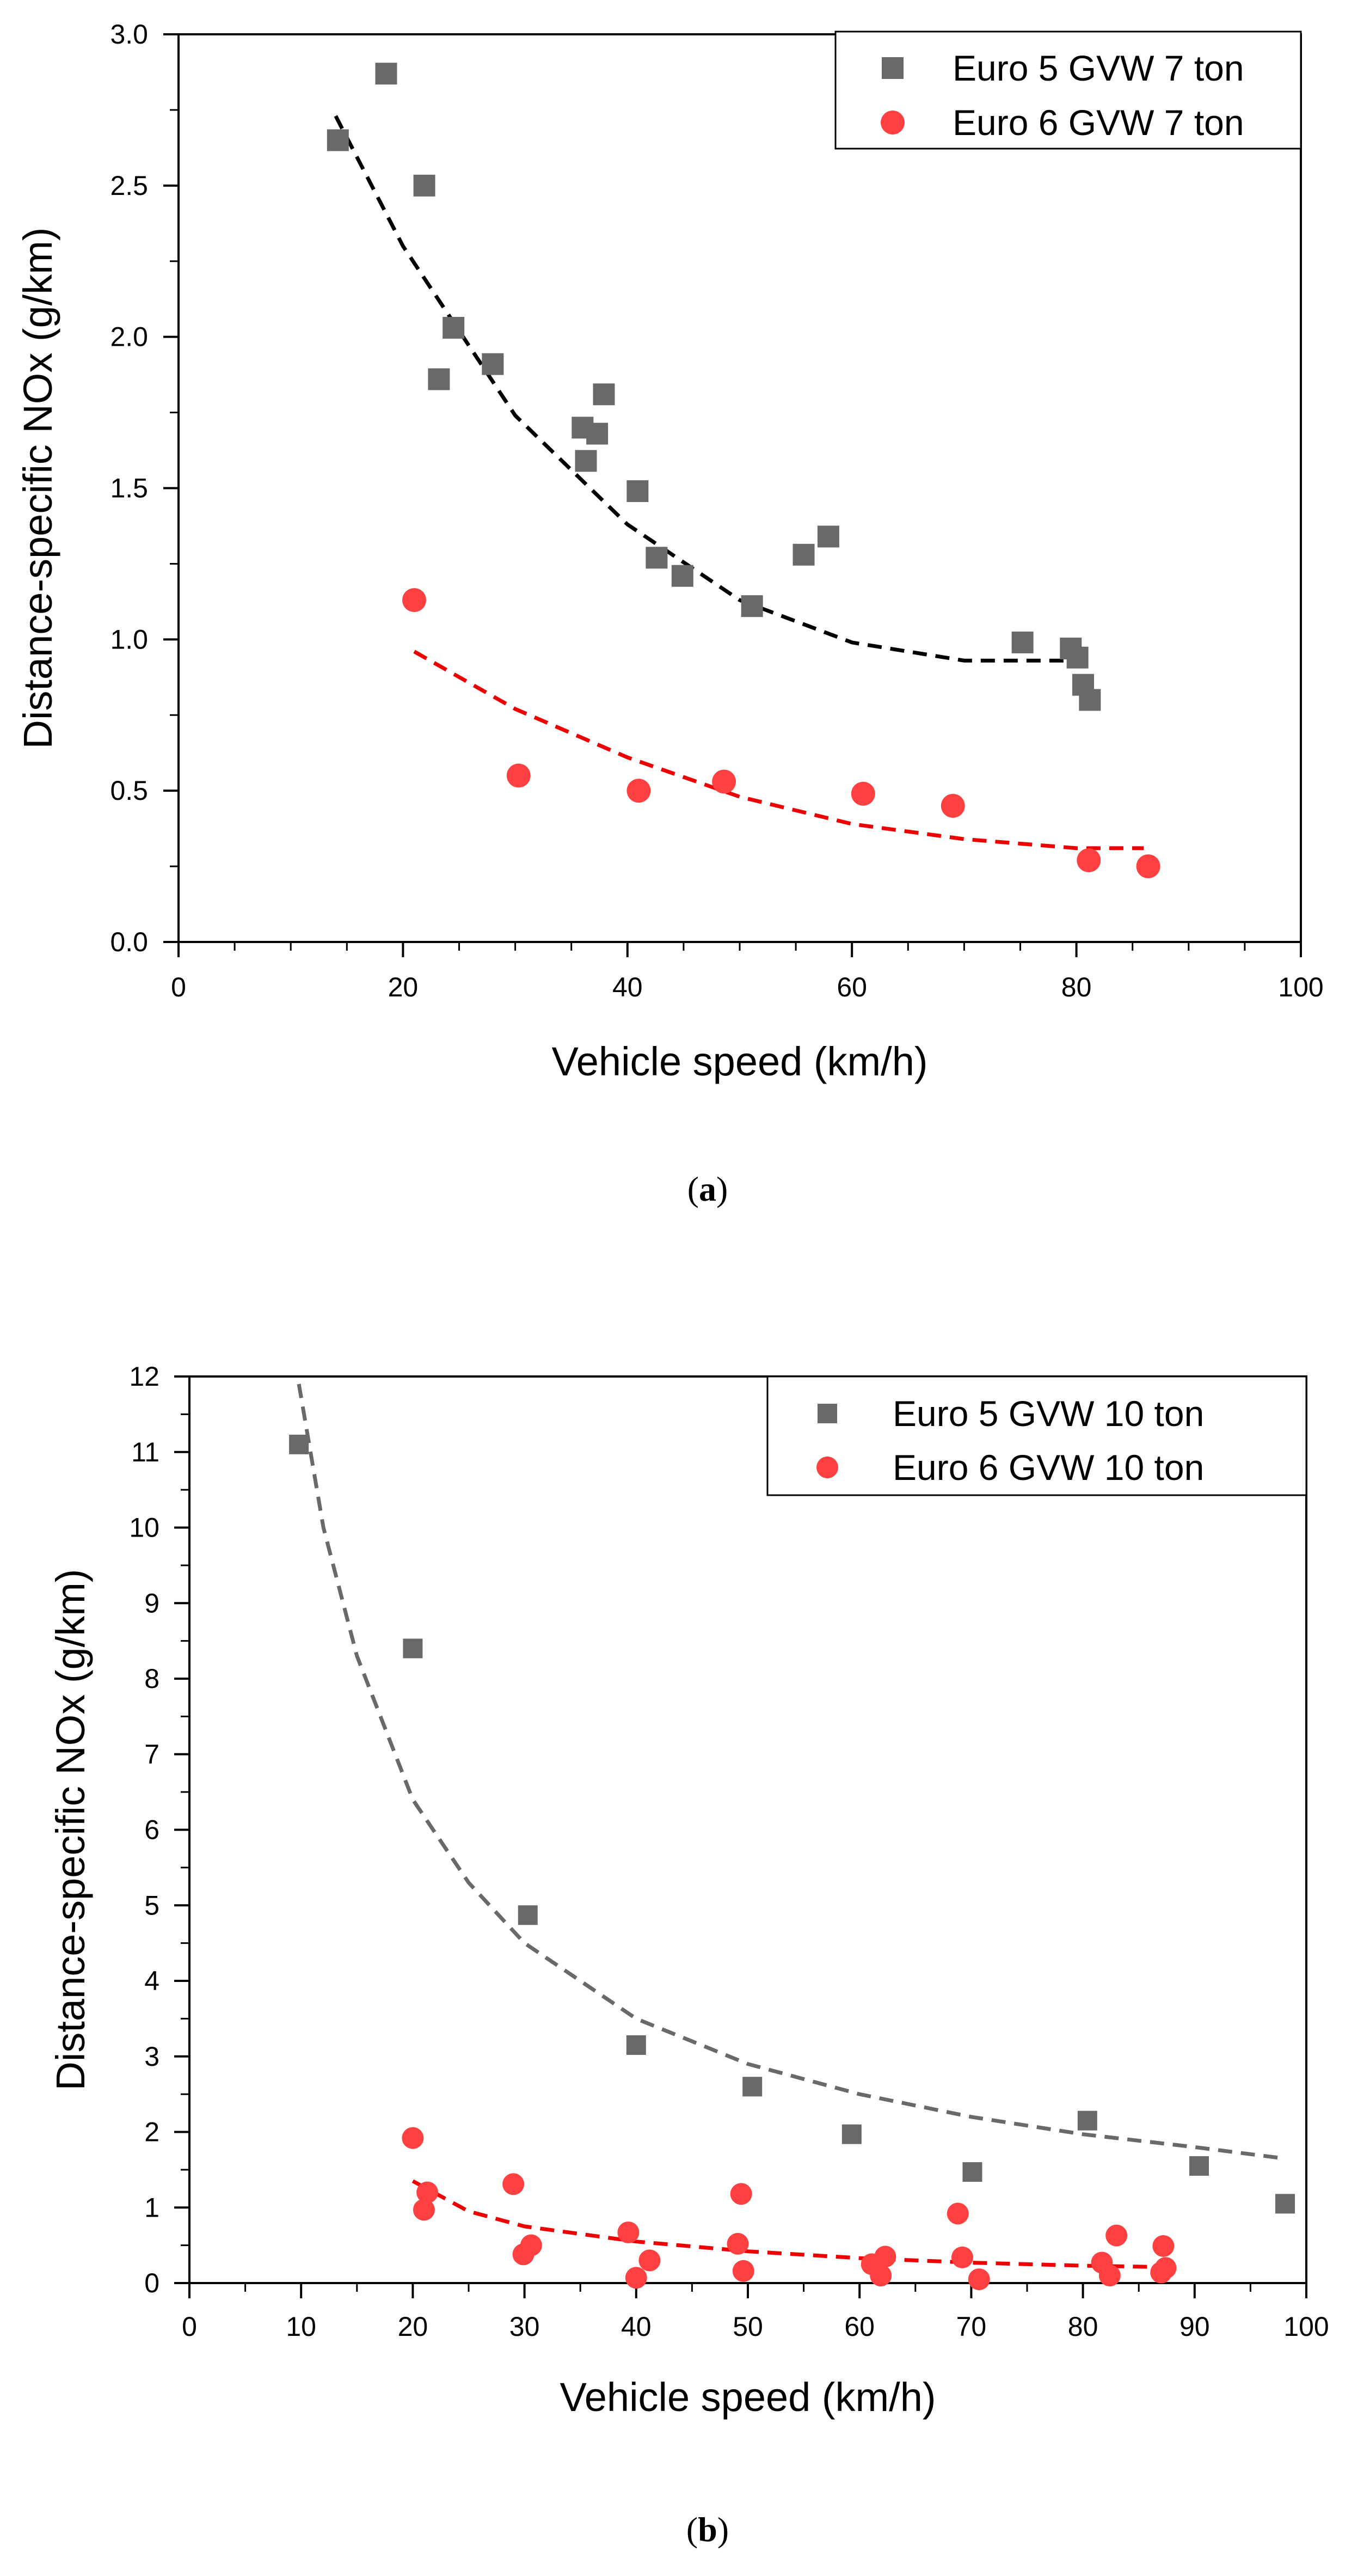 The width and height of the screenshot is (1370, 2576). I want to click on legend: Euro 5 GVW 7 ton Euro 6 GVW 7 ton, so click(1068, 90).